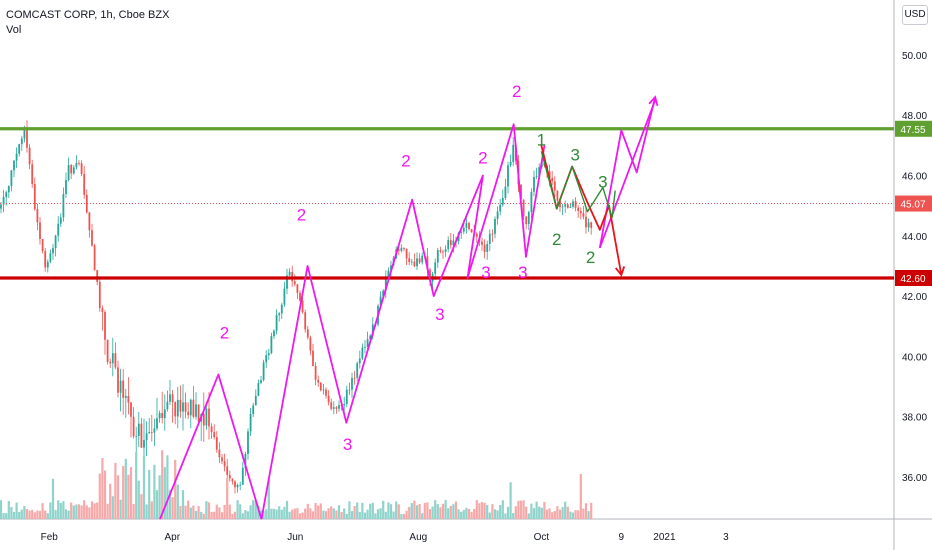 Image resolution: width=932 pixels, height=550 pixels. Describe the element at coordinates (914, 56) in the screenshot. I see `y-tick-label: 50.00` at that location.